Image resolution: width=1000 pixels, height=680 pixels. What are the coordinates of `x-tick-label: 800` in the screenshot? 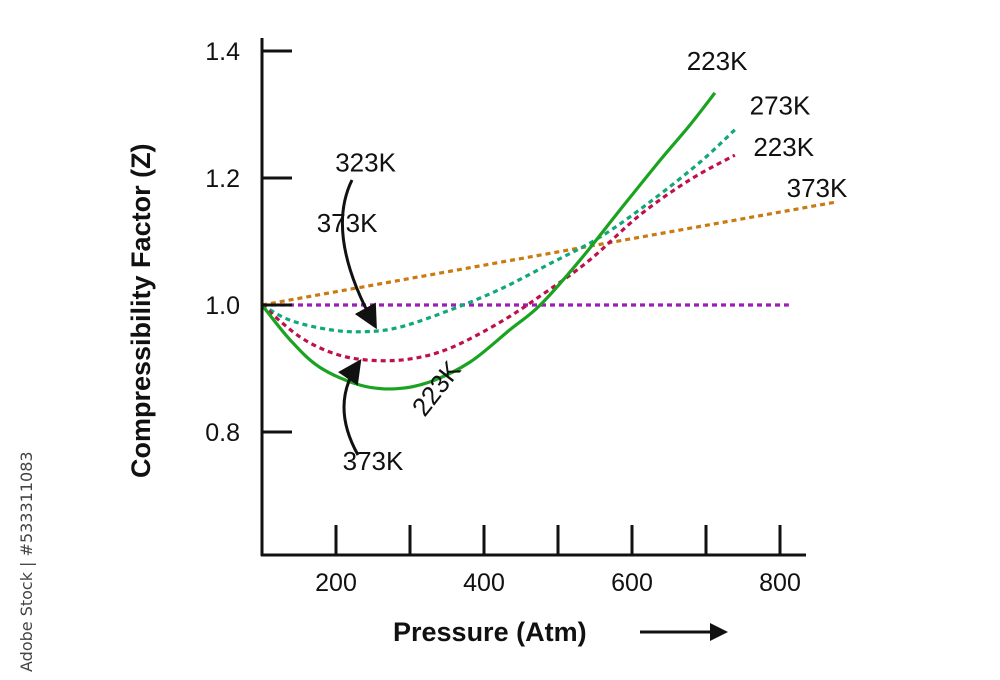 It's located at (780, 583).